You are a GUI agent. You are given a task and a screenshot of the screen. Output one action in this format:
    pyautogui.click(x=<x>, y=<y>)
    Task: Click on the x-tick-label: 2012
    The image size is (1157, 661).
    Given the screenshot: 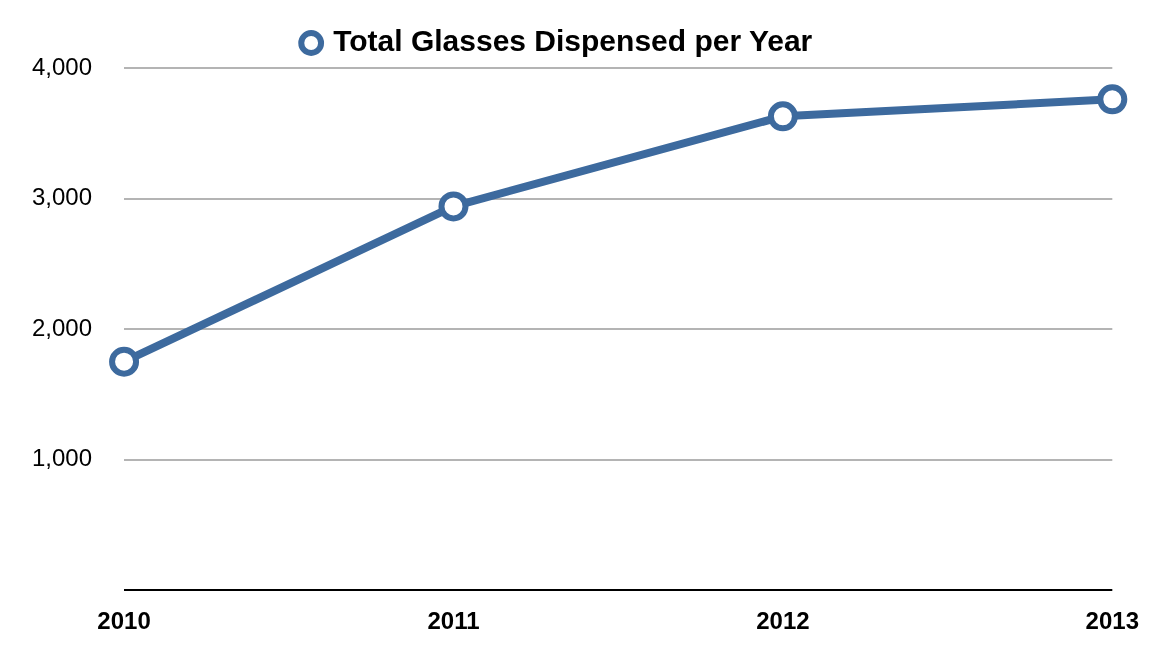 What is the action you would take?
    pyautogui.click(x=783, y=621)
    